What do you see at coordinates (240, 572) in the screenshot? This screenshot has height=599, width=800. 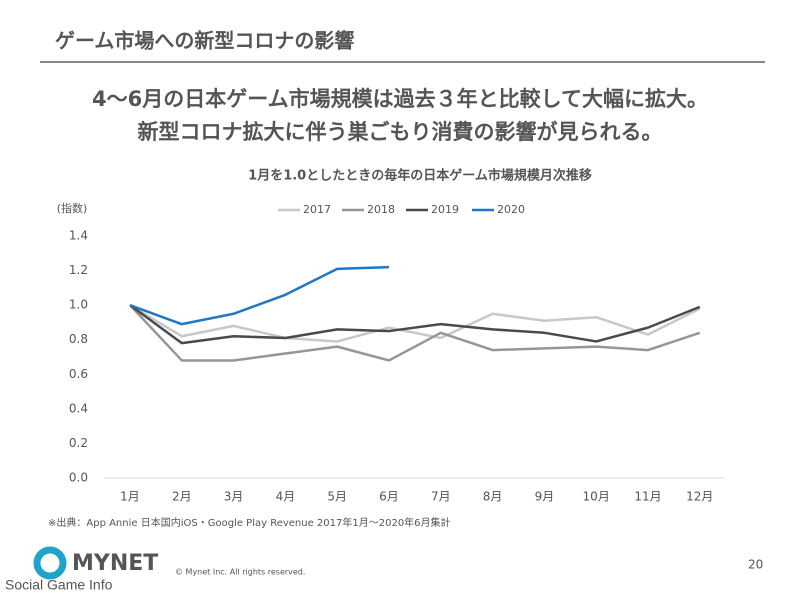 I see `copyright: © Mynet Inc. All rights reserved.` at bounding box center [240, 572].